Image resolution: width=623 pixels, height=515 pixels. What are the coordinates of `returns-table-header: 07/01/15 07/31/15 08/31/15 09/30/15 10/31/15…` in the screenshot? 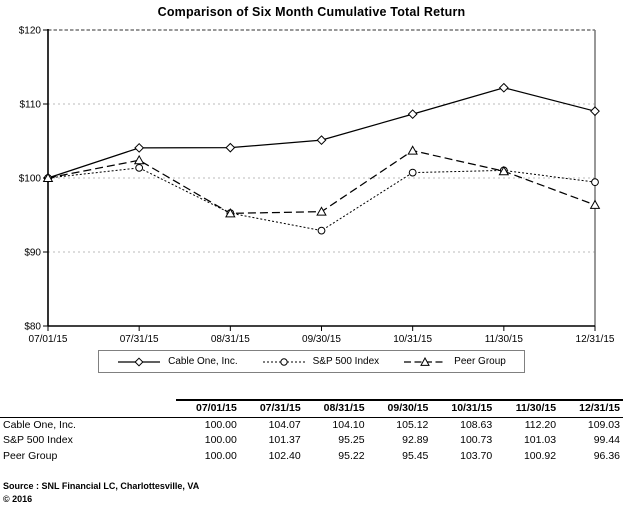 It's located at (311, 408).